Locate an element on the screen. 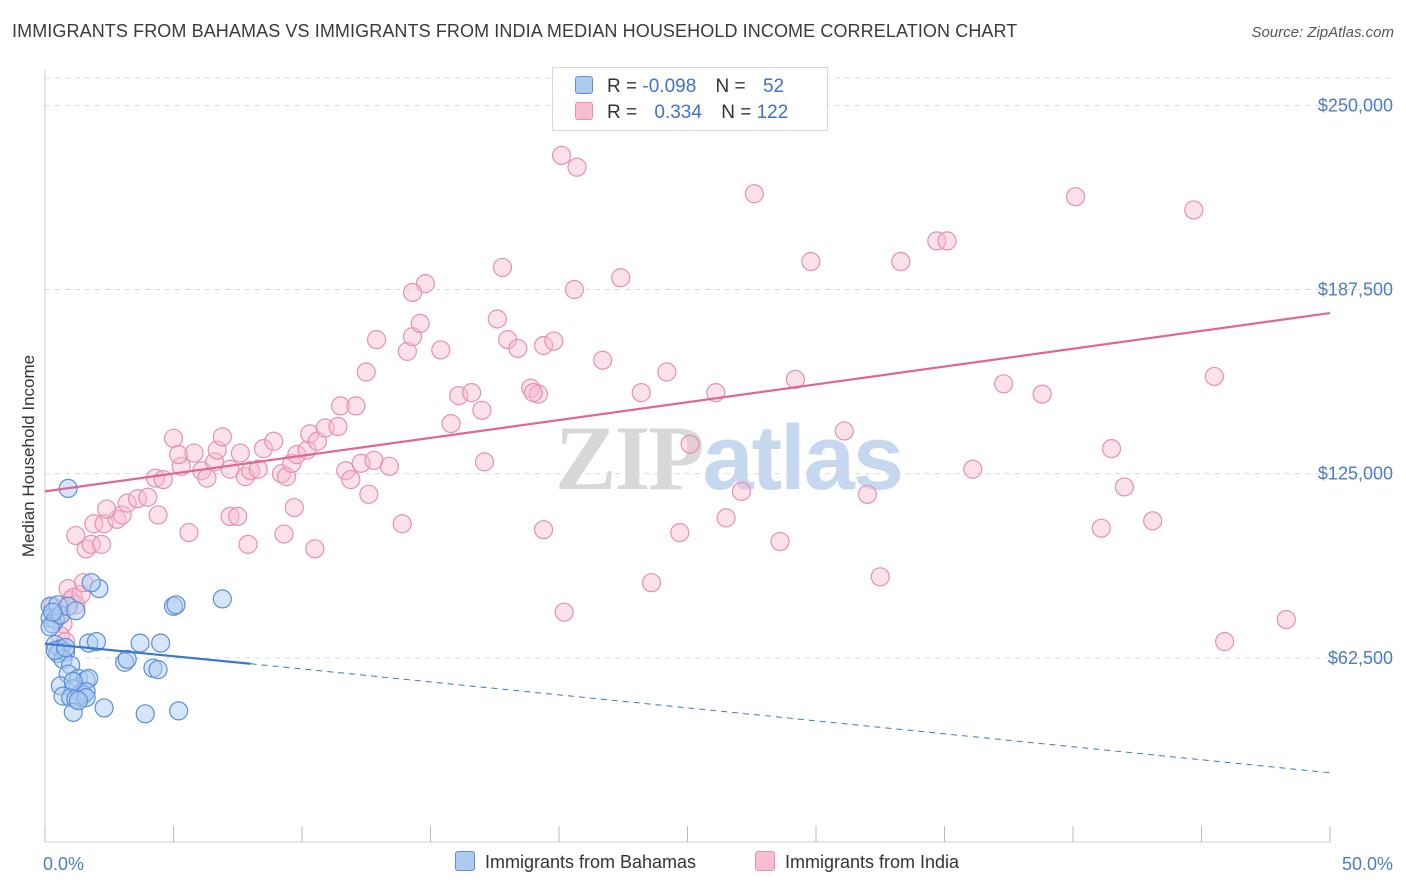 The height and width of the screenshot is (892, 1406). bahamas-points is located at coordinates (136, 601).